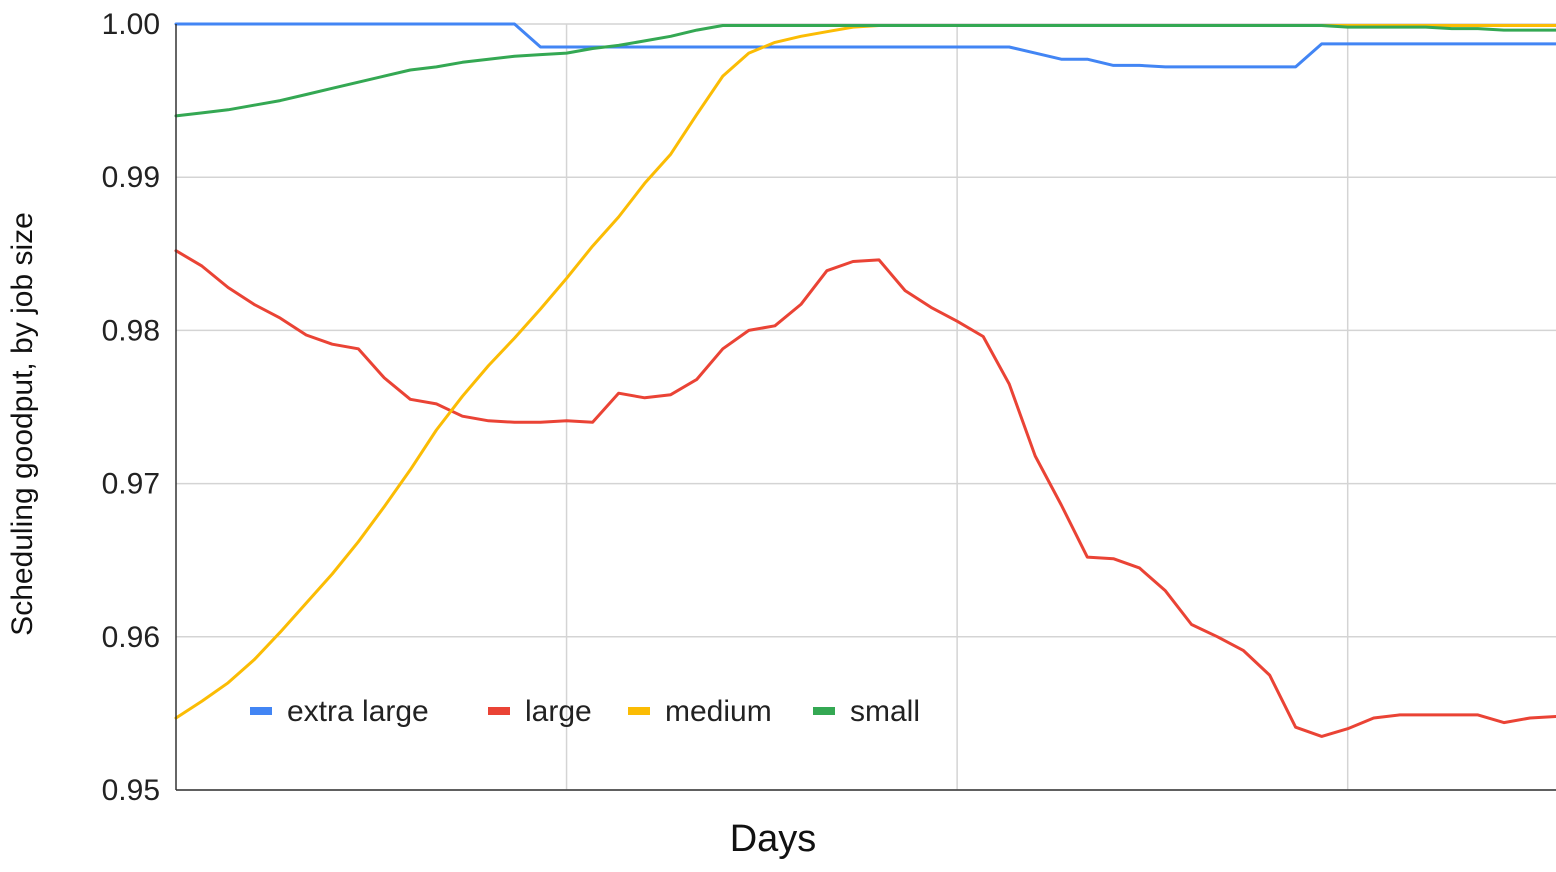 The width and height of the screenshot is (1556, 872). Describe the element at coordinates (131, 790) in the screenshot. I see `y-tick-label: 0.95` at that location.